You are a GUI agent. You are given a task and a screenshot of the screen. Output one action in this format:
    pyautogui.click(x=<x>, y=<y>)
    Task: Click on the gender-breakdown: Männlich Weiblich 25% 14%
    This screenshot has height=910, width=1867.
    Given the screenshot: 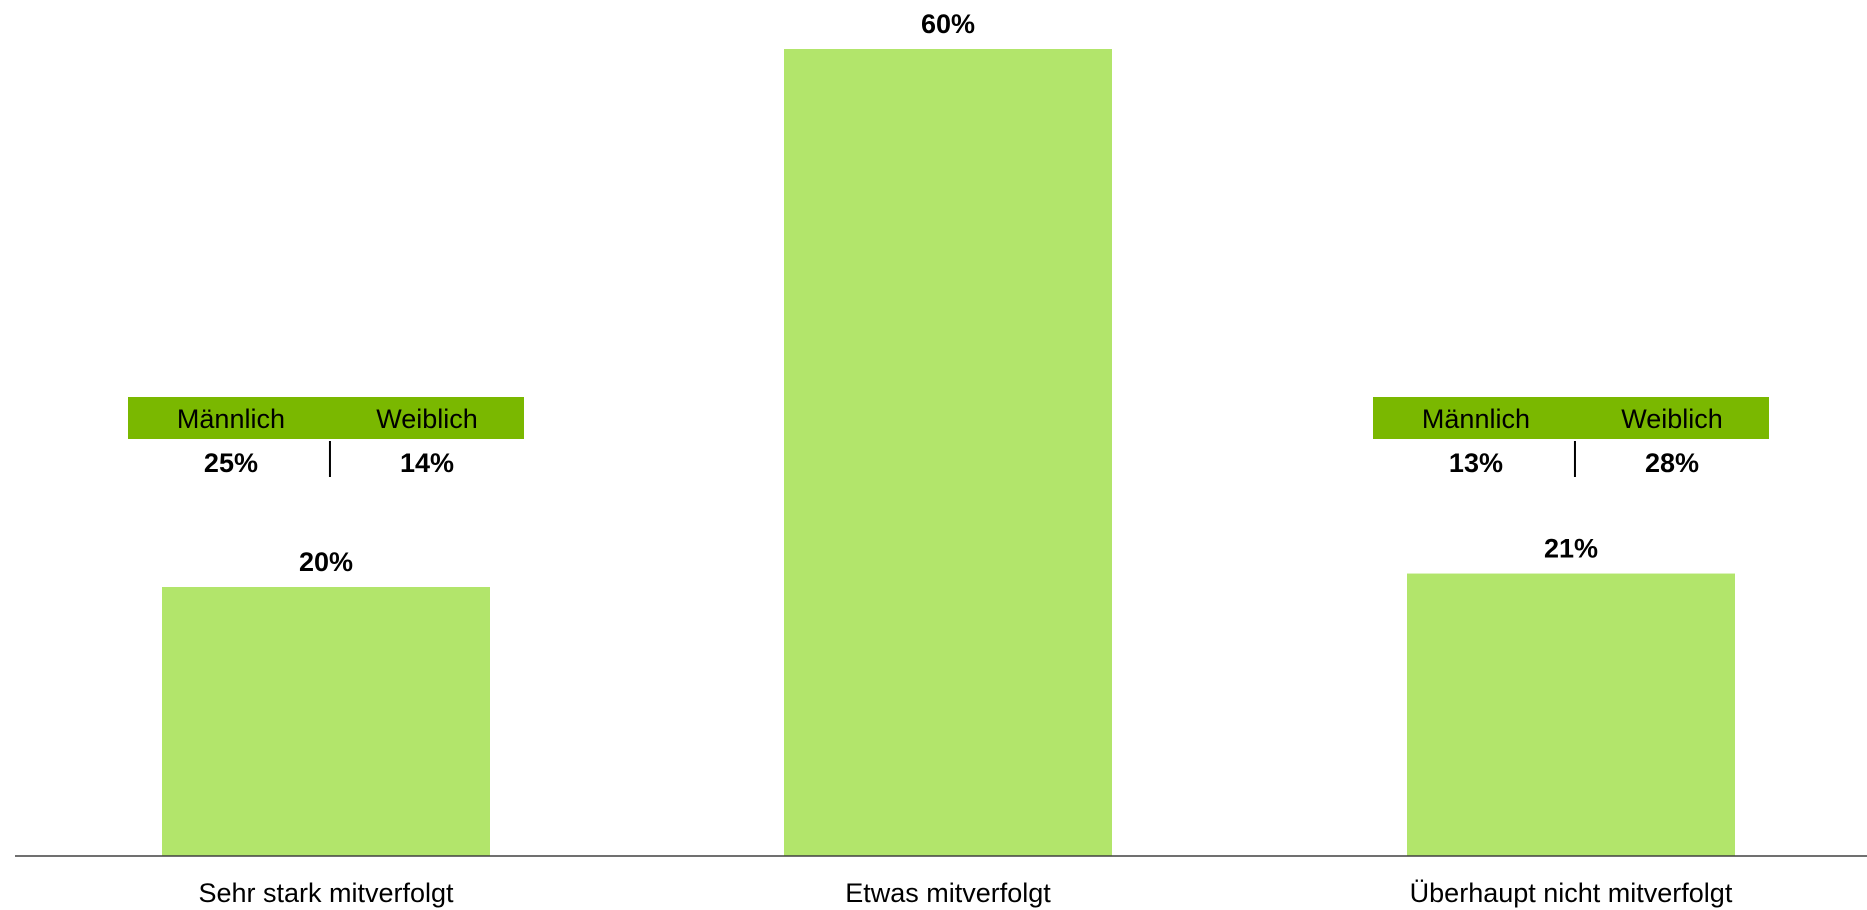 What is the action you would take?
    pyautogui.click(x=326, y=437)
    